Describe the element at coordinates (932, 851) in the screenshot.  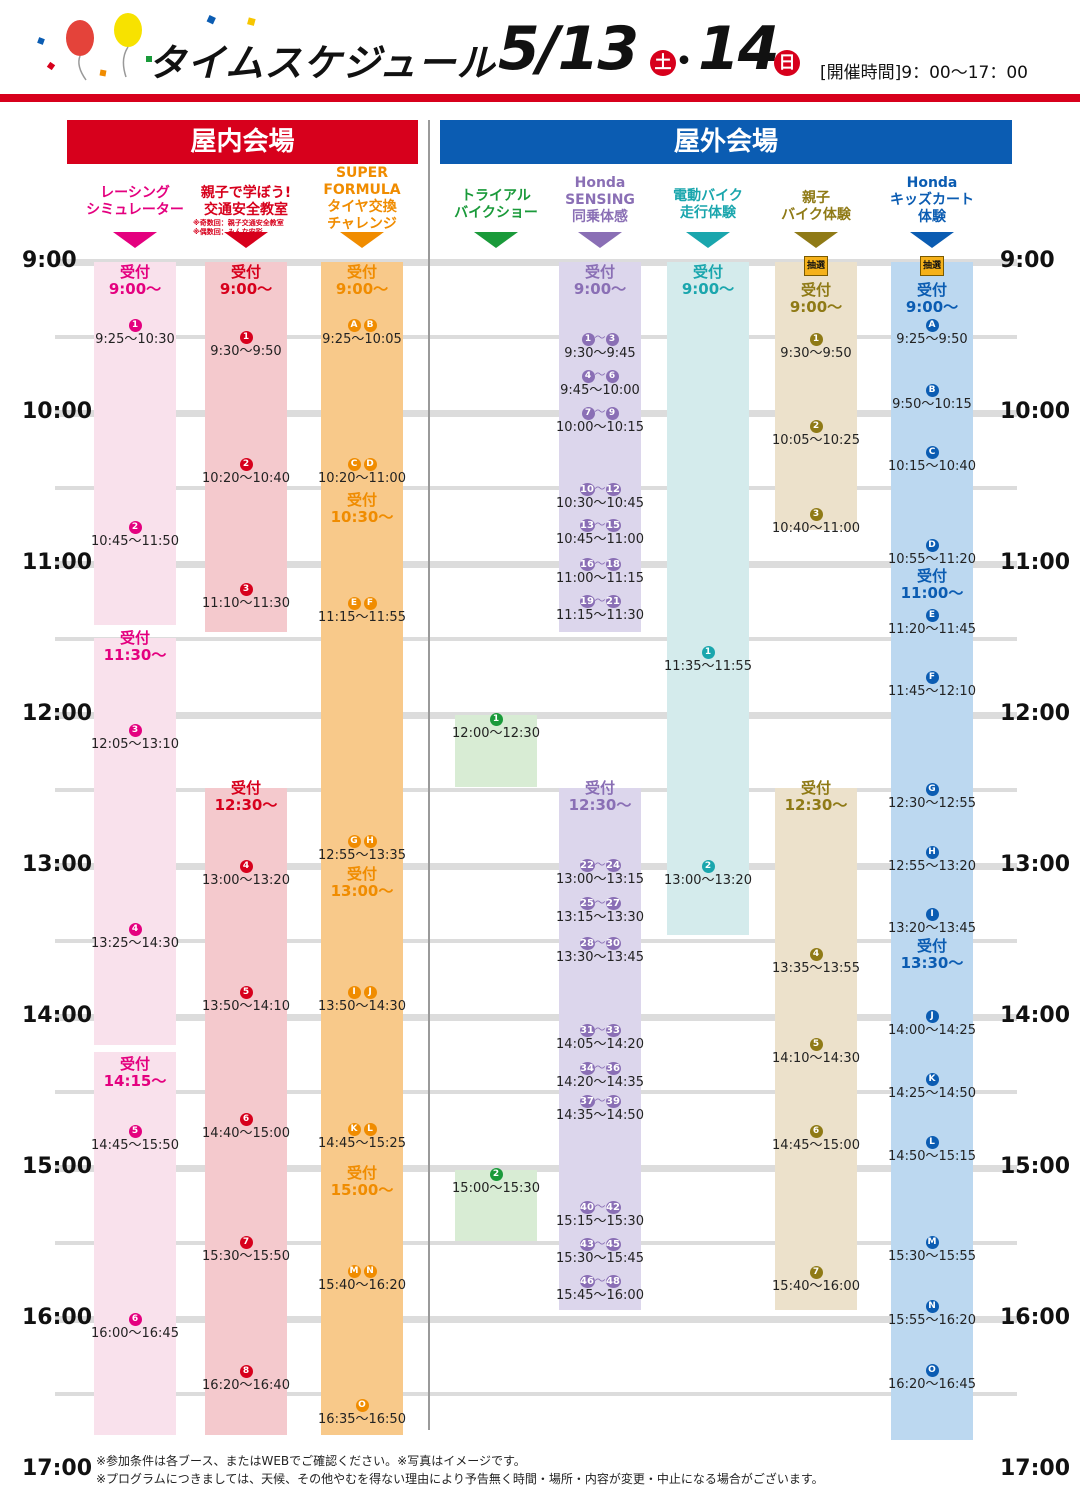
I see `session-number: H` at that location.